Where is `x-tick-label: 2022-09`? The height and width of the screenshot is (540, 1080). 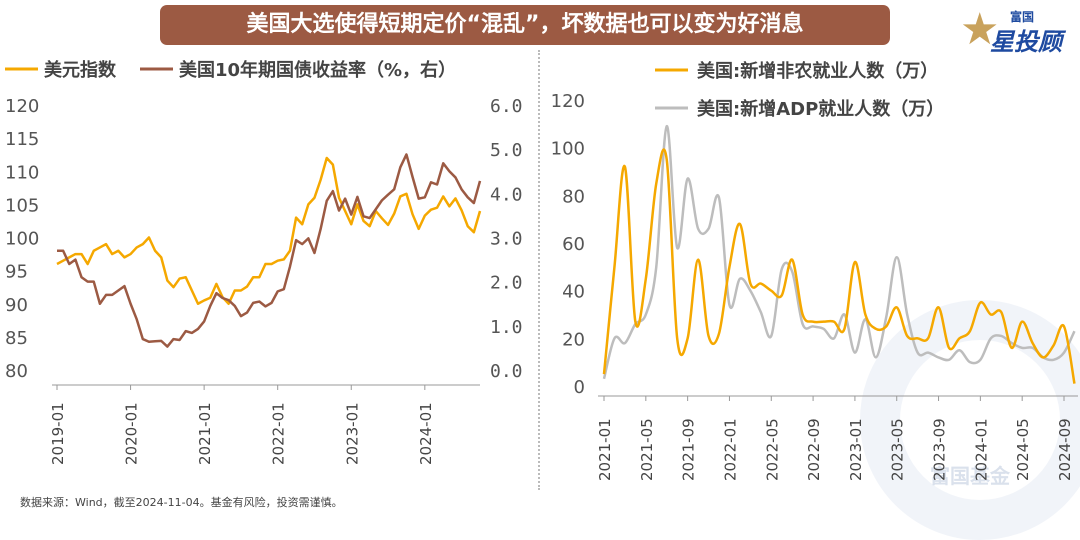 x-tick-label: 2022-09 is located at coordinates (814, 449).